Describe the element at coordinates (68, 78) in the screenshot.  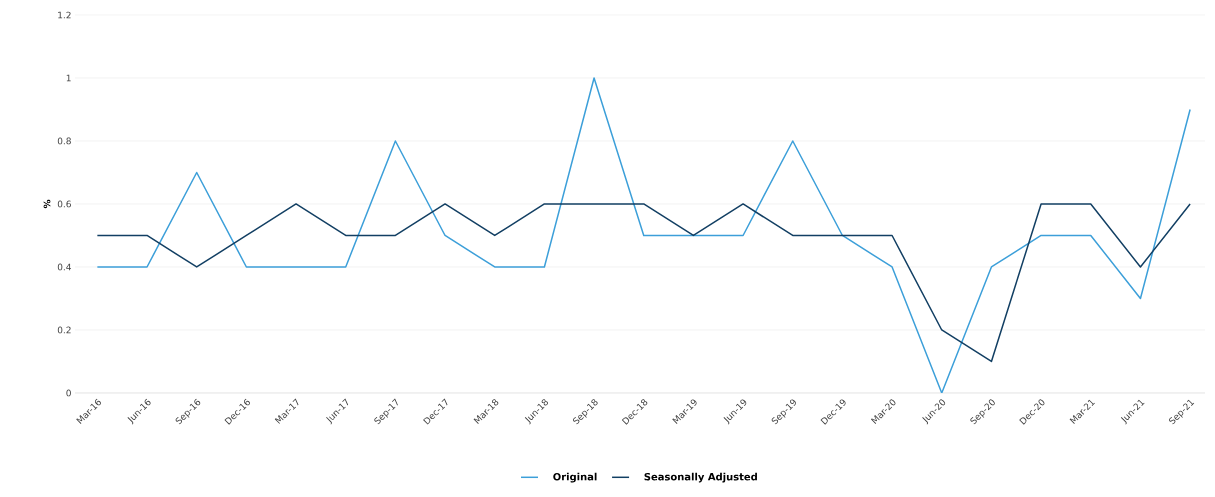
I see `y-tick-label: 1` at that location.